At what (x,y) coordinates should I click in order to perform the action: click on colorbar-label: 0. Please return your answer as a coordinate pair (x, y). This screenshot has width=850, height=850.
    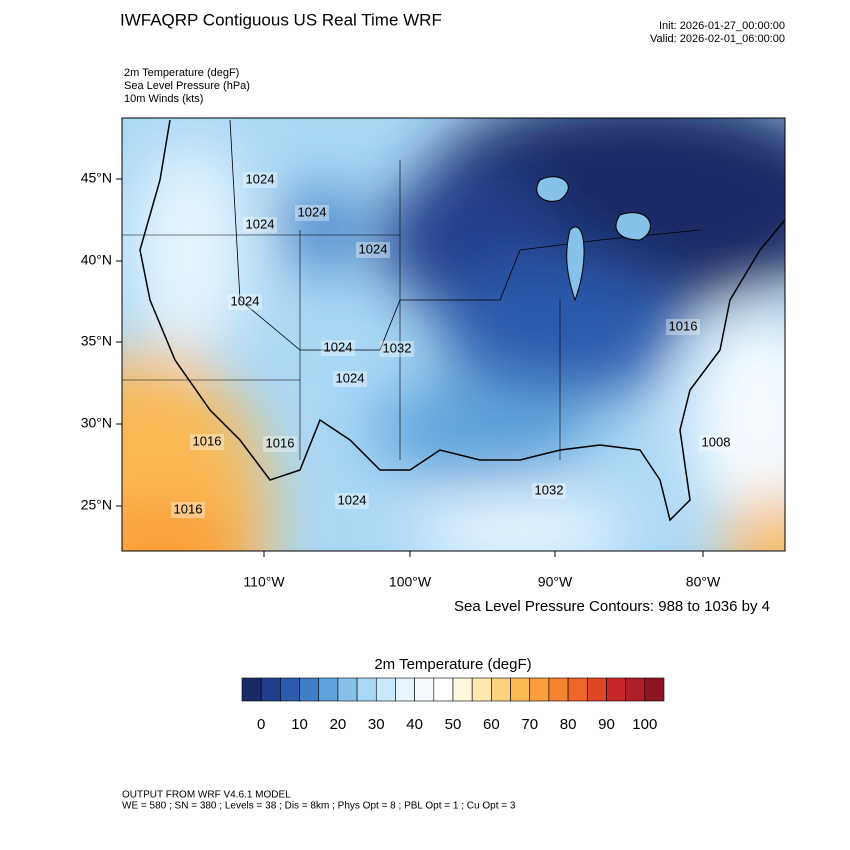
    Looking at the image, I should click on (261, 724).